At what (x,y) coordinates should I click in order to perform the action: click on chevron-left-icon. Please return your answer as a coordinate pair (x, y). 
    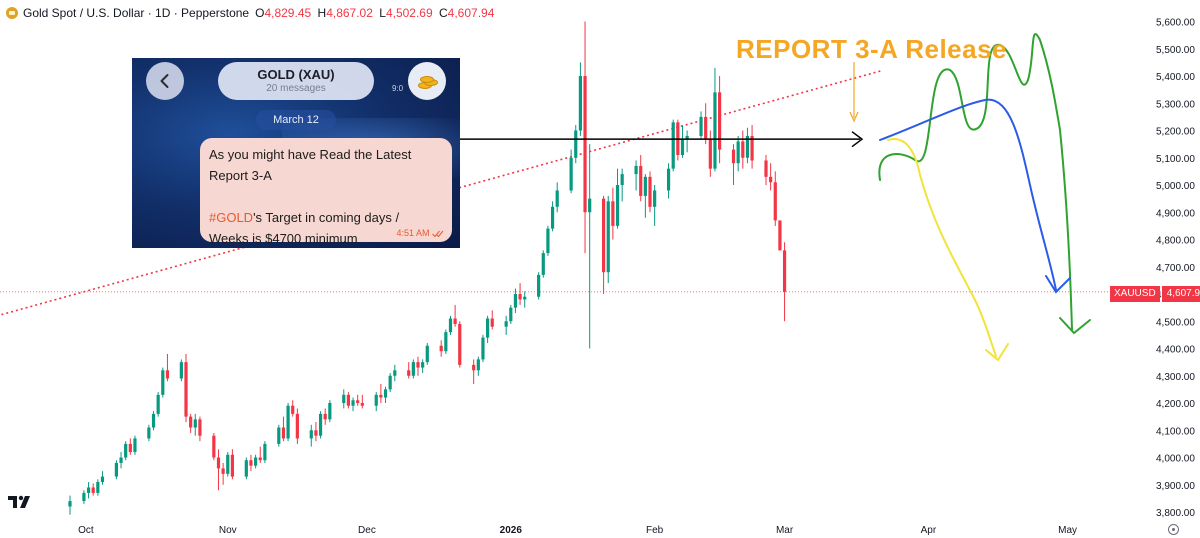
    Looking at the image, I should click on (164, 81).